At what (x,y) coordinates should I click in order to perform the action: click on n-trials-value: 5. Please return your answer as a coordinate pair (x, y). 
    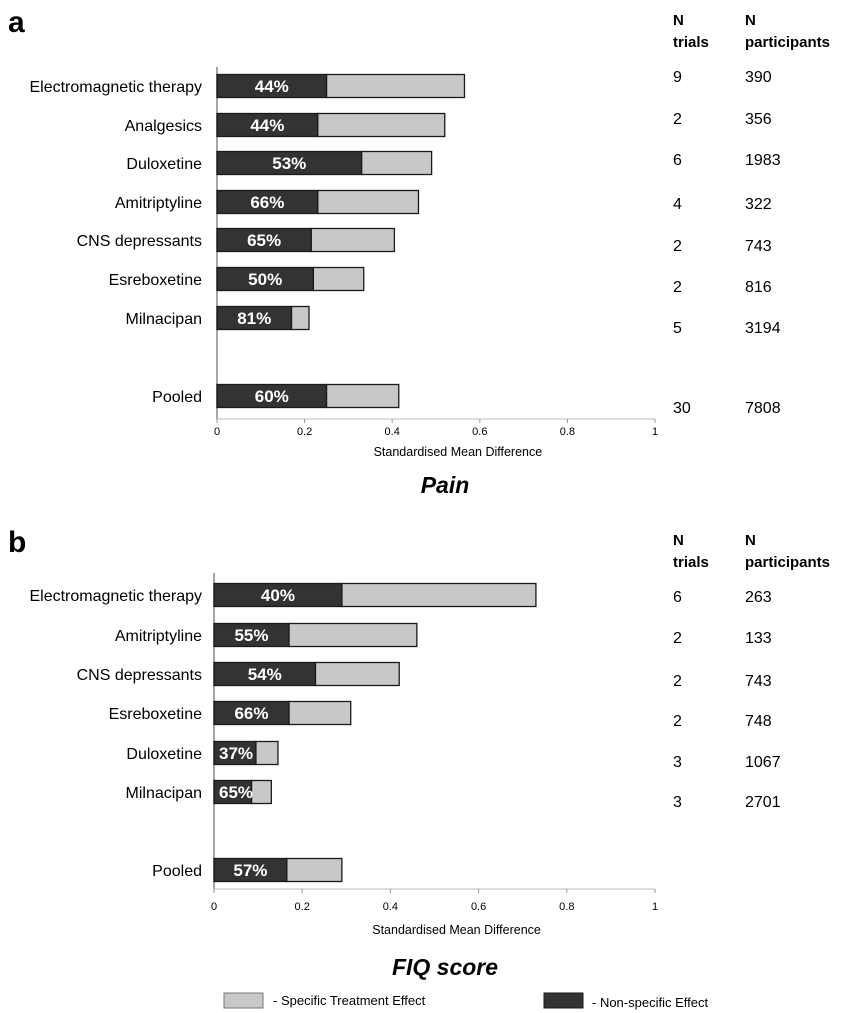
    Looking at the image, I should click on (677, 328).